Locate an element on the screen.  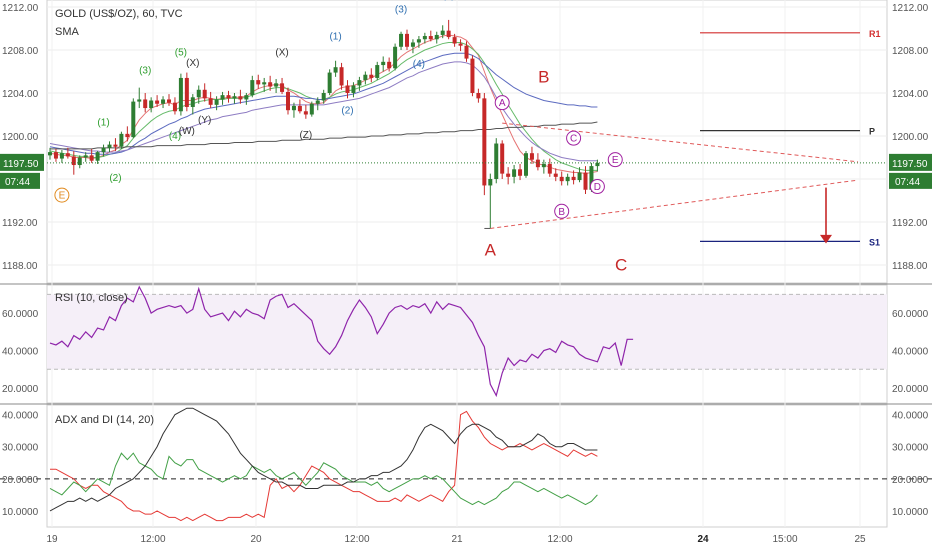
wave-label-C: C is located at coordinates (573, 139).